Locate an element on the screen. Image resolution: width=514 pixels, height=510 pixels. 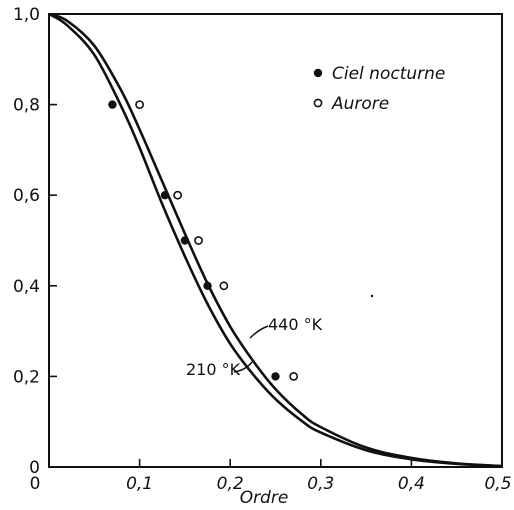
curve-label-210K-group: 210 °K is located at coordinates (219, 369).